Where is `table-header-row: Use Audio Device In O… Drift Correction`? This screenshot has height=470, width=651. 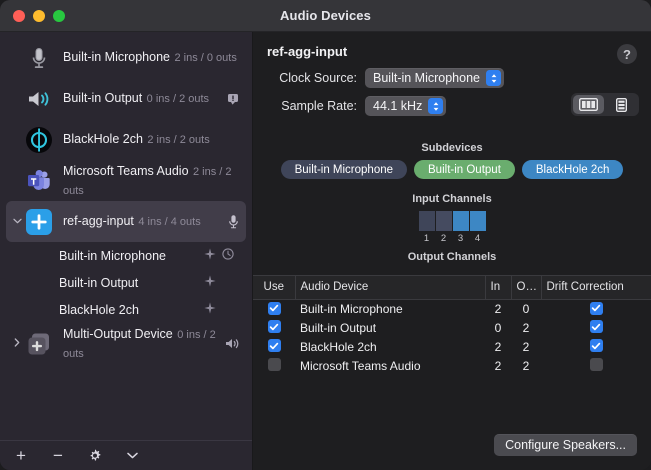
table-header-row: Use Audio Device In O… Drift Correction is located at coordinates (452, 288).